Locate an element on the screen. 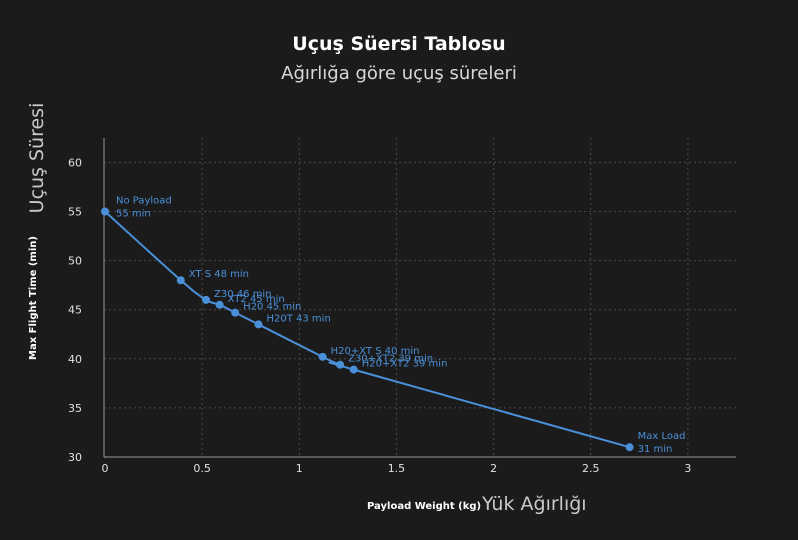 The height and width of the screenshot is (540, 798). point-label: Z30+XT2 39 min is located at coordinates (390, 359).